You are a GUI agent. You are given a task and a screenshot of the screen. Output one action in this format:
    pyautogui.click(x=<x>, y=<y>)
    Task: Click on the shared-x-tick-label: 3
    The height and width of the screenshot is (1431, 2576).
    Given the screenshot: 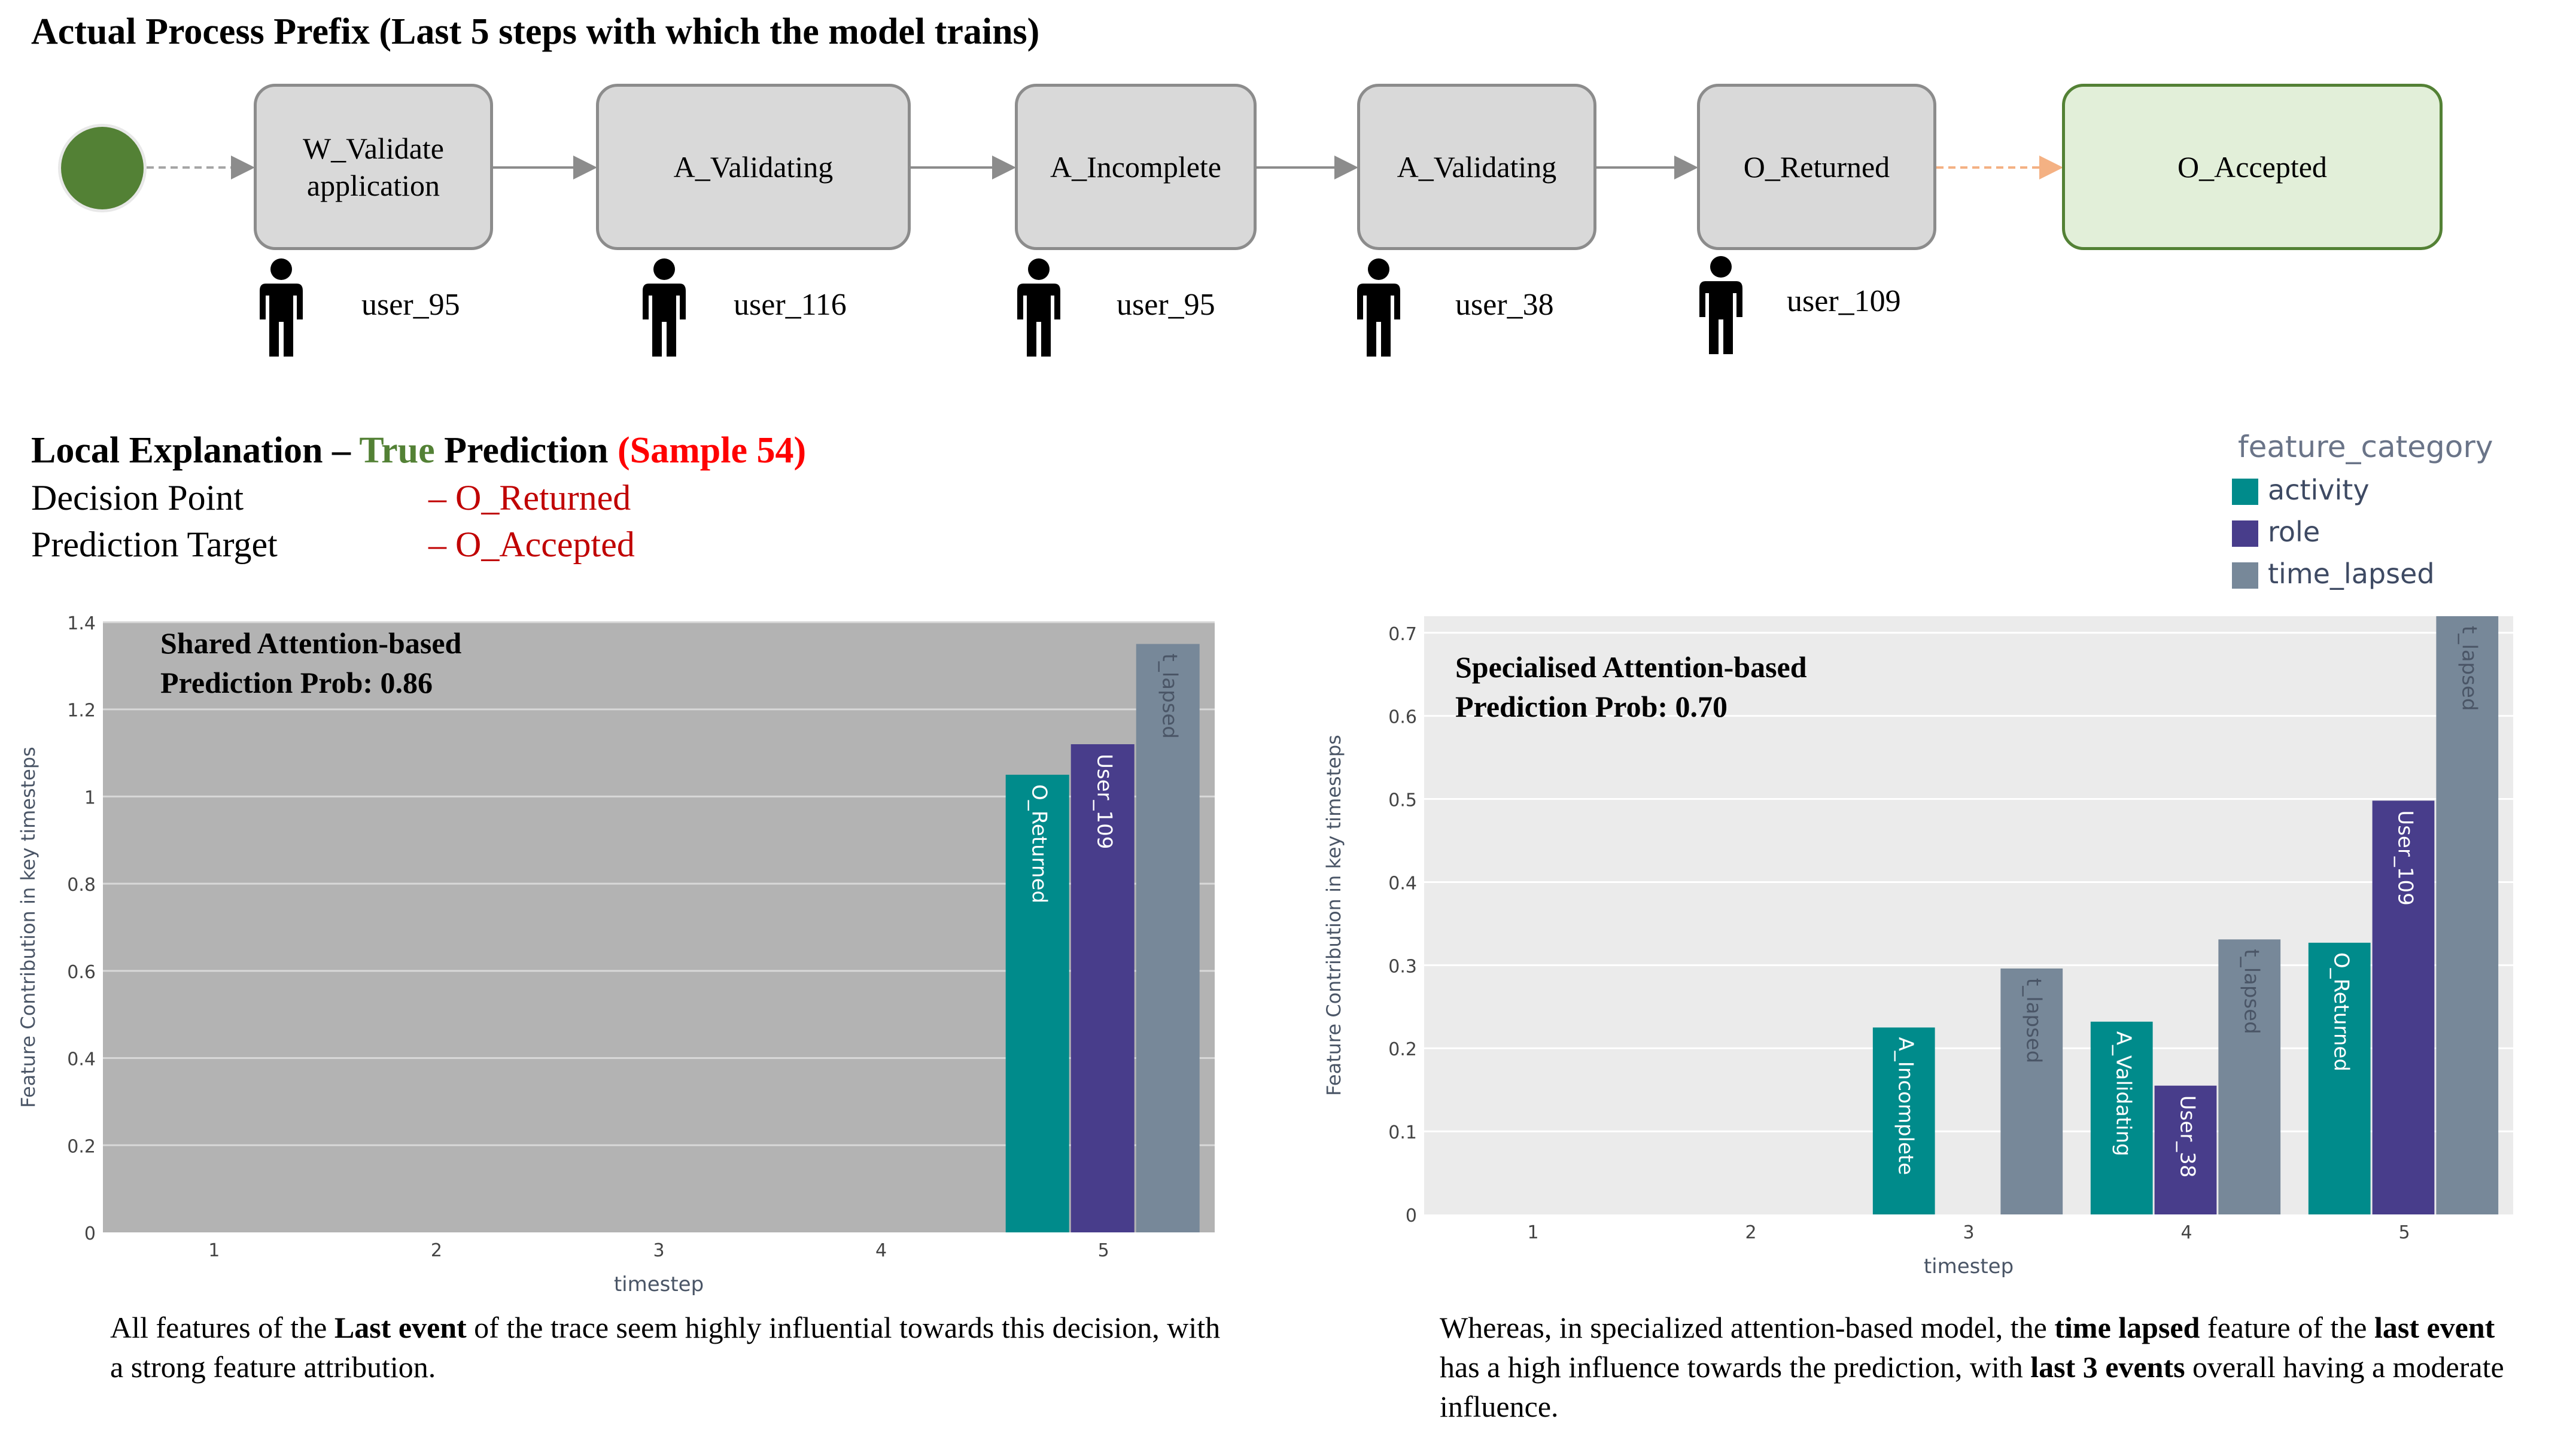 What is the action you would take?
    pyautogui.click(x=658, y=1250)
    